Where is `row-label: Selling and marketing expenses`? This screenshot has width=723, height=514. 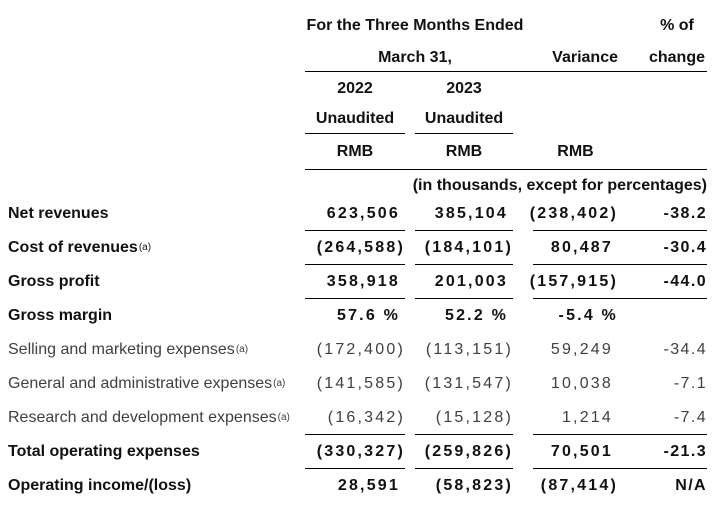
row-label: Selling and marketing expenses is located at coordinates (121, 349).